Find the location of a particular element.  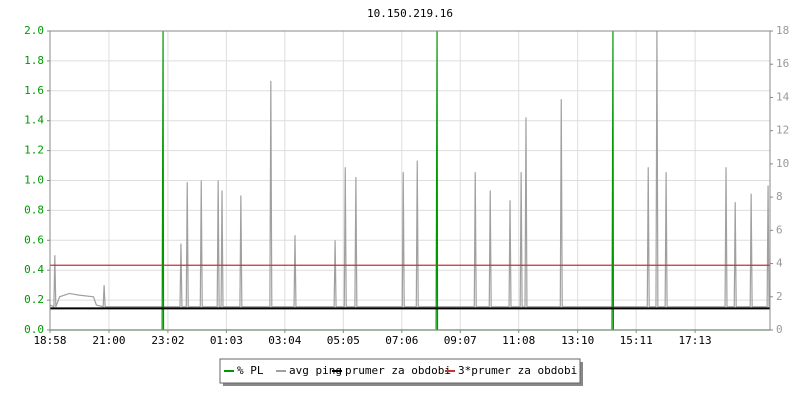

y2-tick-label: 16 is located at coordinates (782, 63).